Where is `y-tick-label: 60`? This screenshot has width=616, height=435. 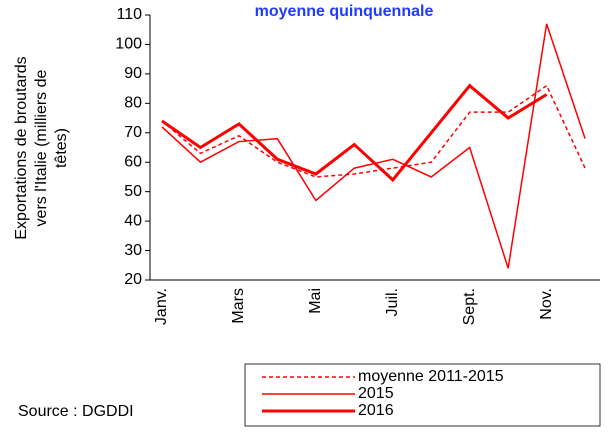 y-tick-label: 60 is located at coordinates (133, 161).